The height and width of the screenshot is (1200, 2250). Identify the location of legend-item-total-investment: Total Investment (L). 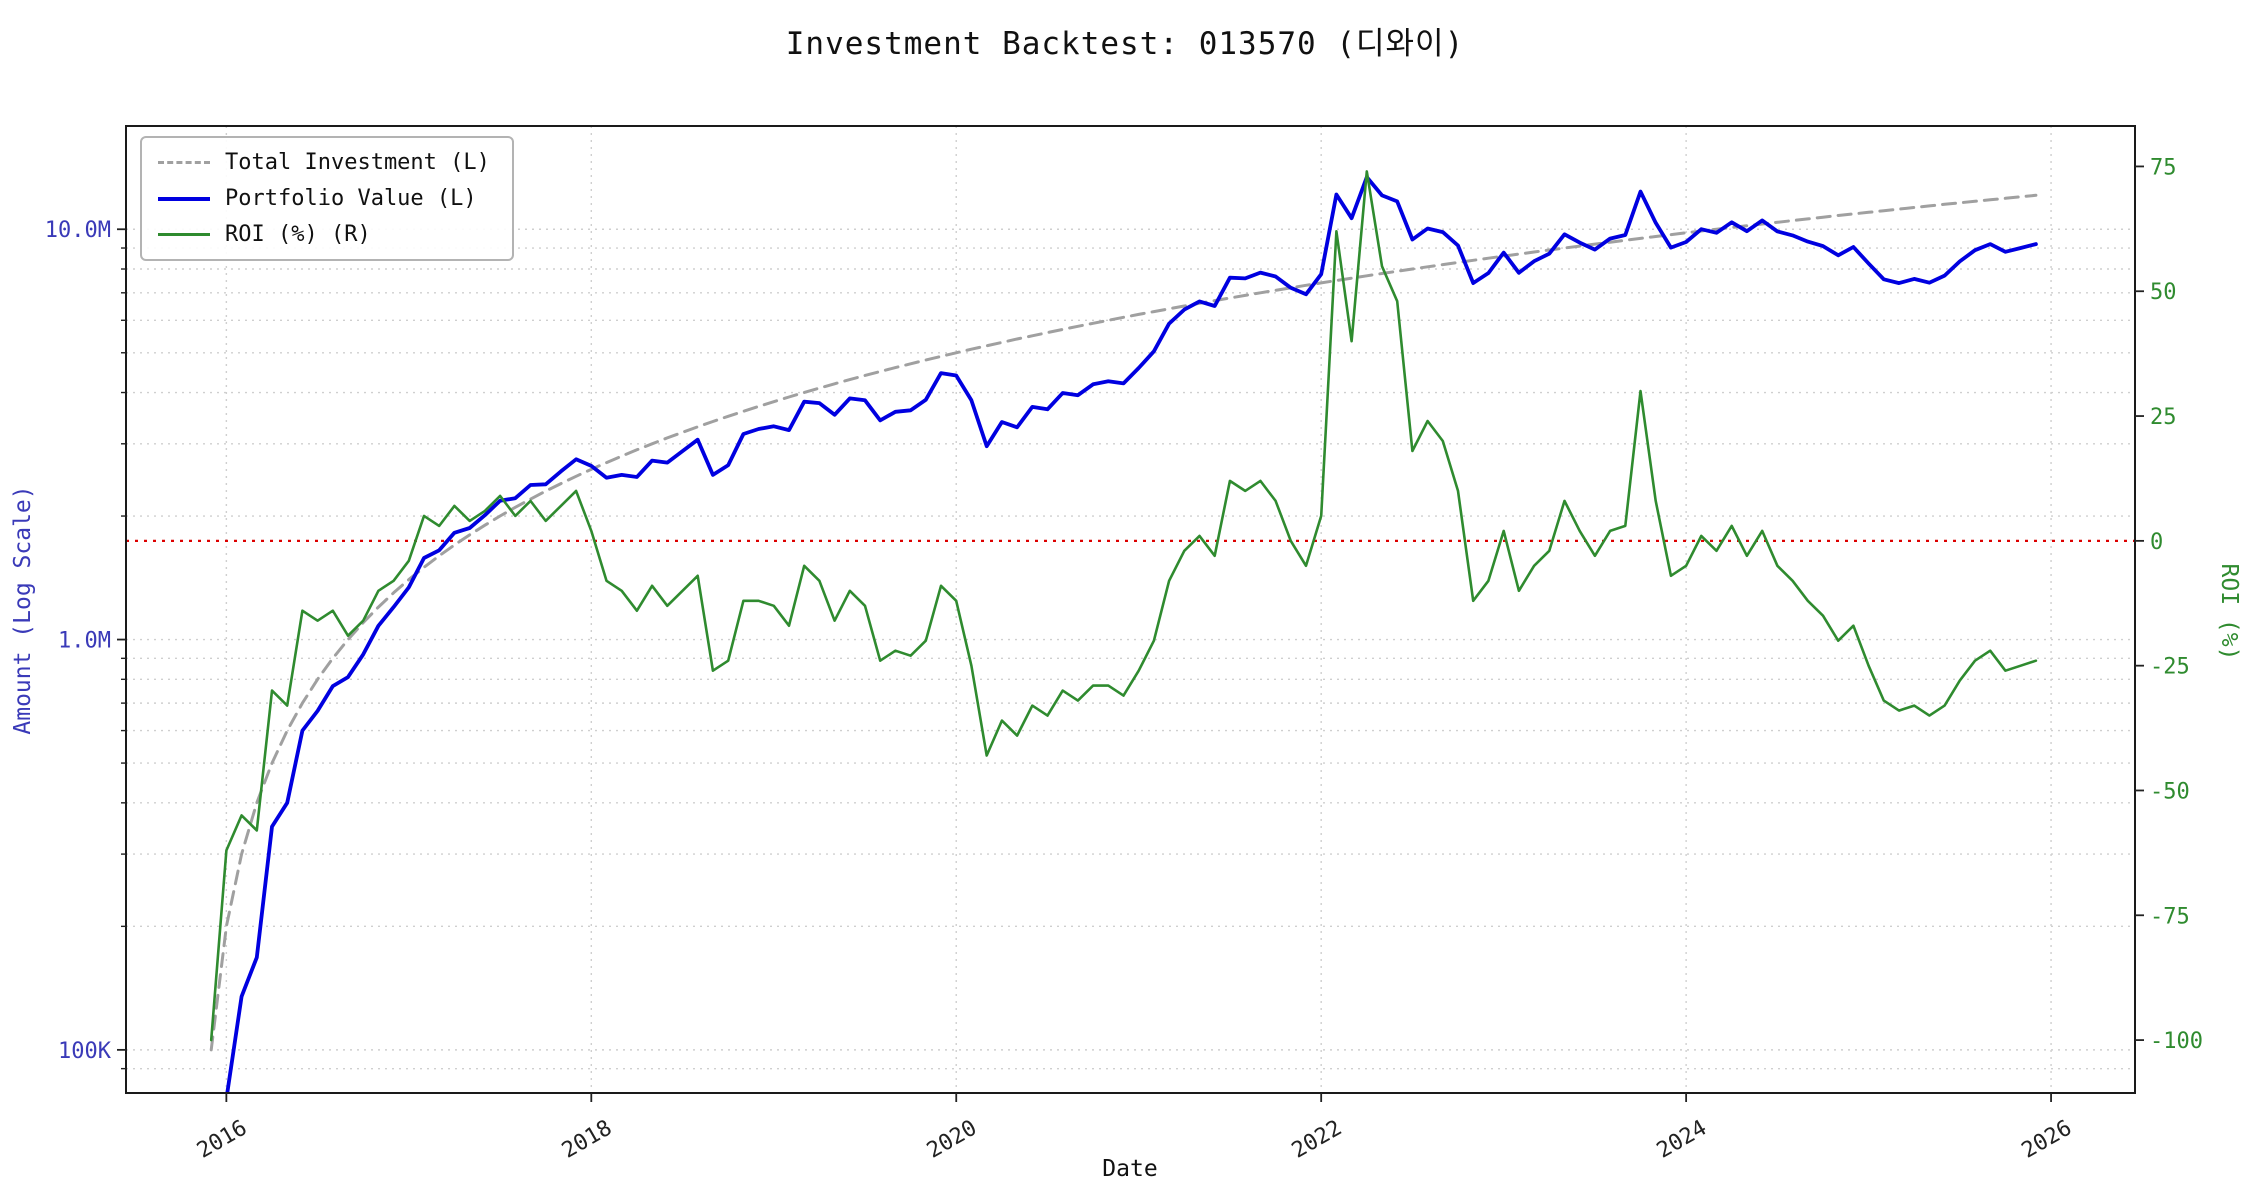
(324, 162).